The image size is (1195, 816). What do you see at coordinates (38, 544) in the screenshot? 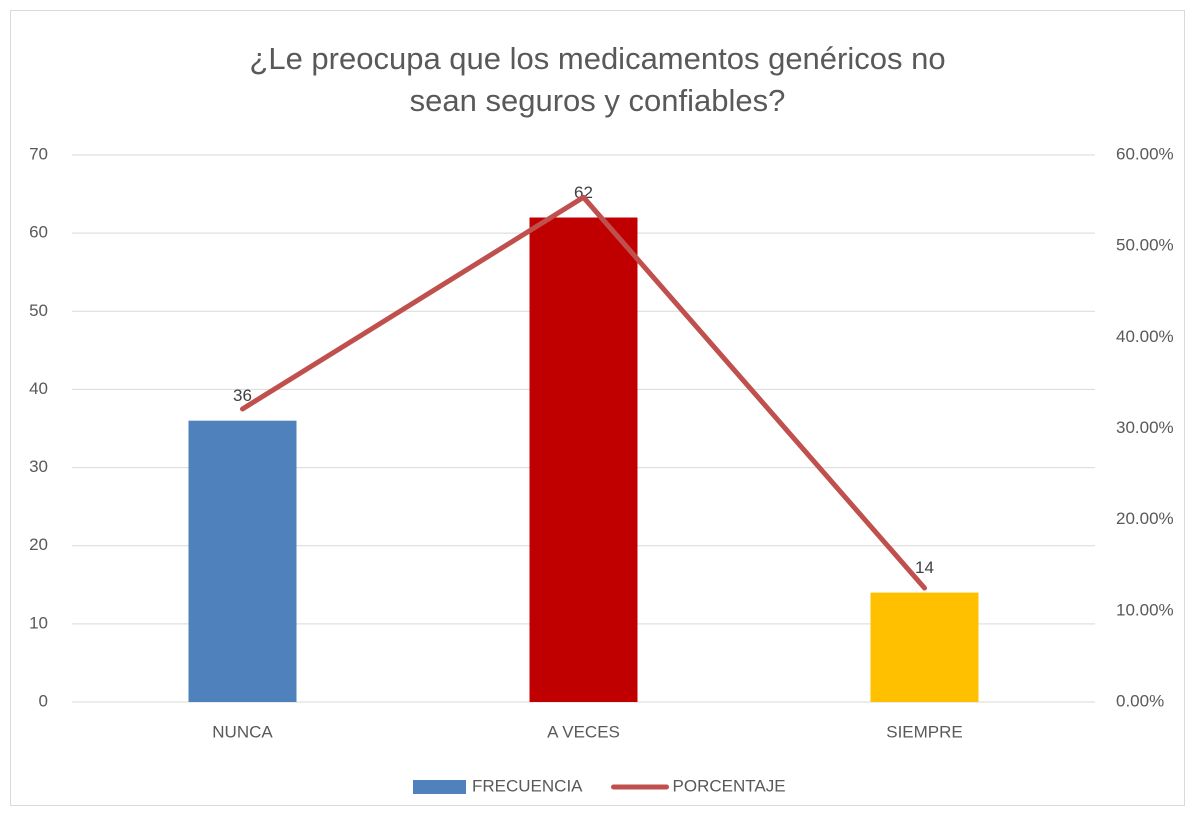
I see `y-tick-label: 20` at bounding box center [38, 544].